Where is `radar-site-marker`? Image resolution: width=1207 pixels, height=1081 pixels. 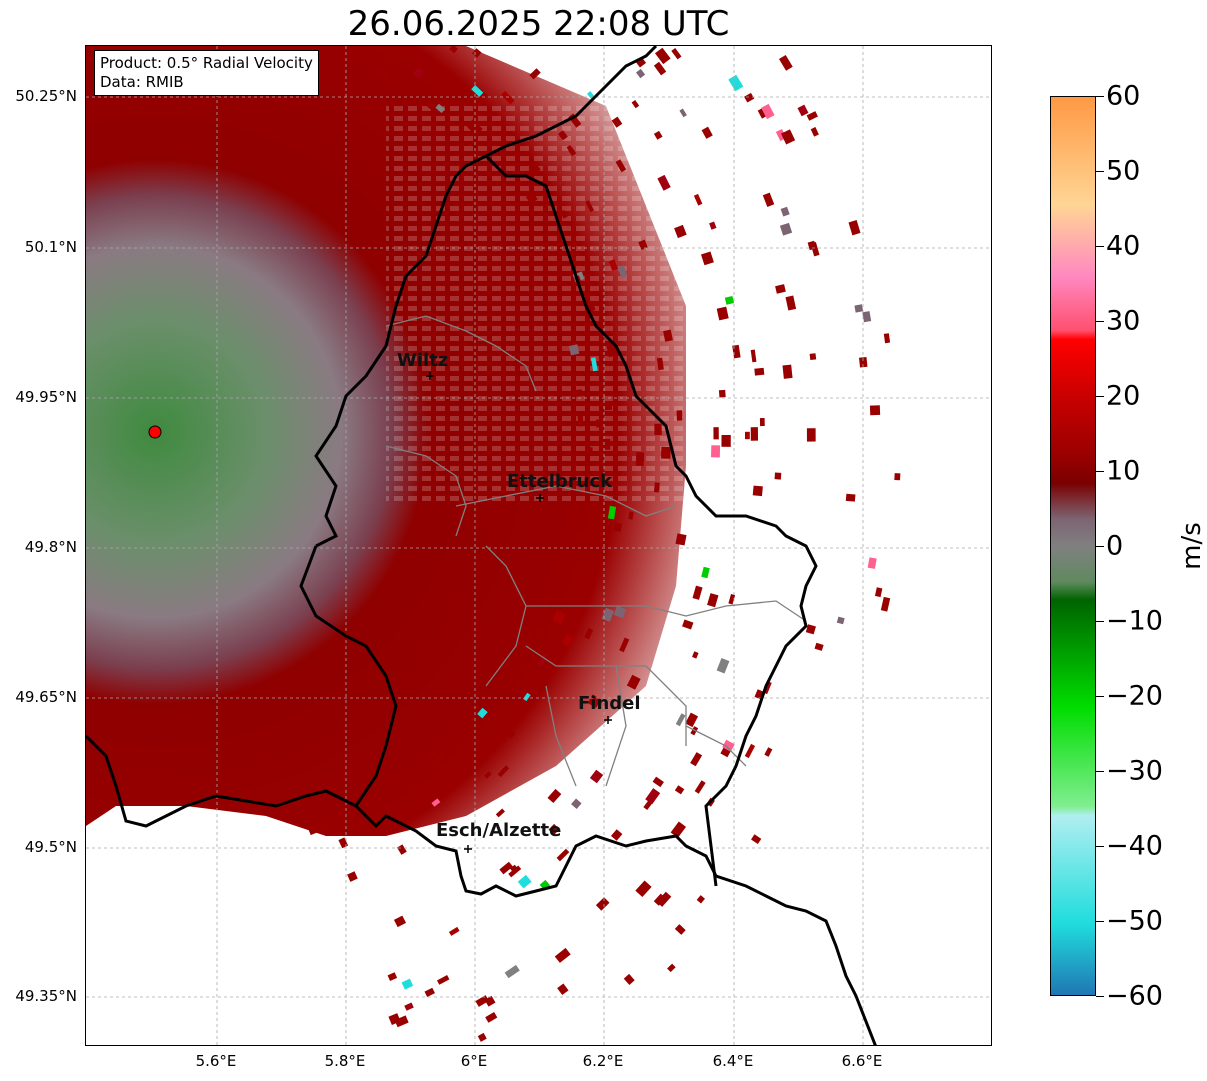 radar-site-marker is located at coordinates (155, 432).